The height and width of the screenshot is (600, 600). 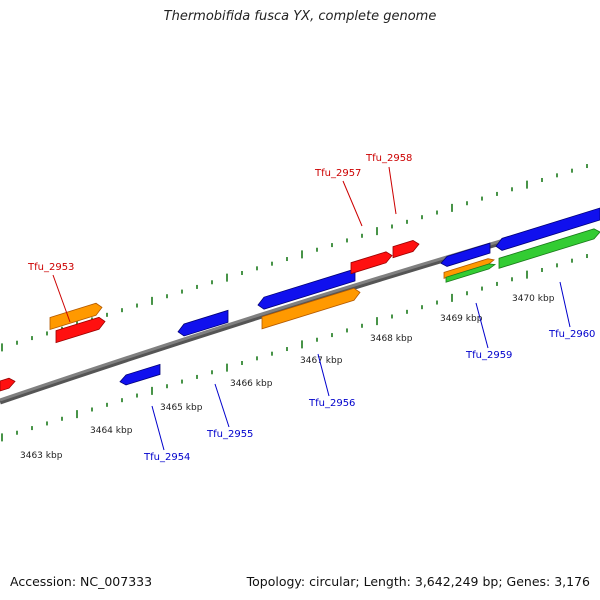 What do you see at coordinates (181, 408) in the screenshot?
I see `scale-label: 3465 kbp` at bounding box center [181, 408].